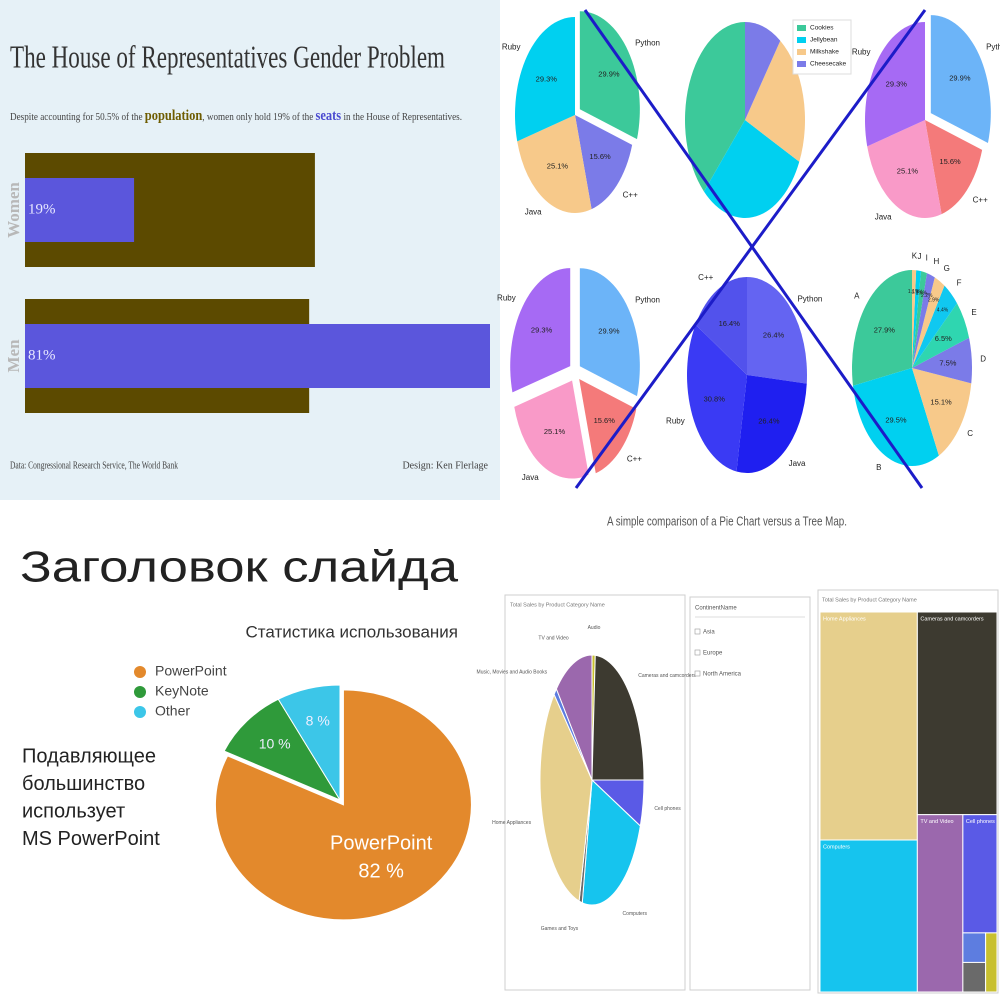 This screenshot has height=1000, width=1000. Describe the element at coordinates (947, 362) in the screenshot. I see `value-label: 7.5%` at that location.